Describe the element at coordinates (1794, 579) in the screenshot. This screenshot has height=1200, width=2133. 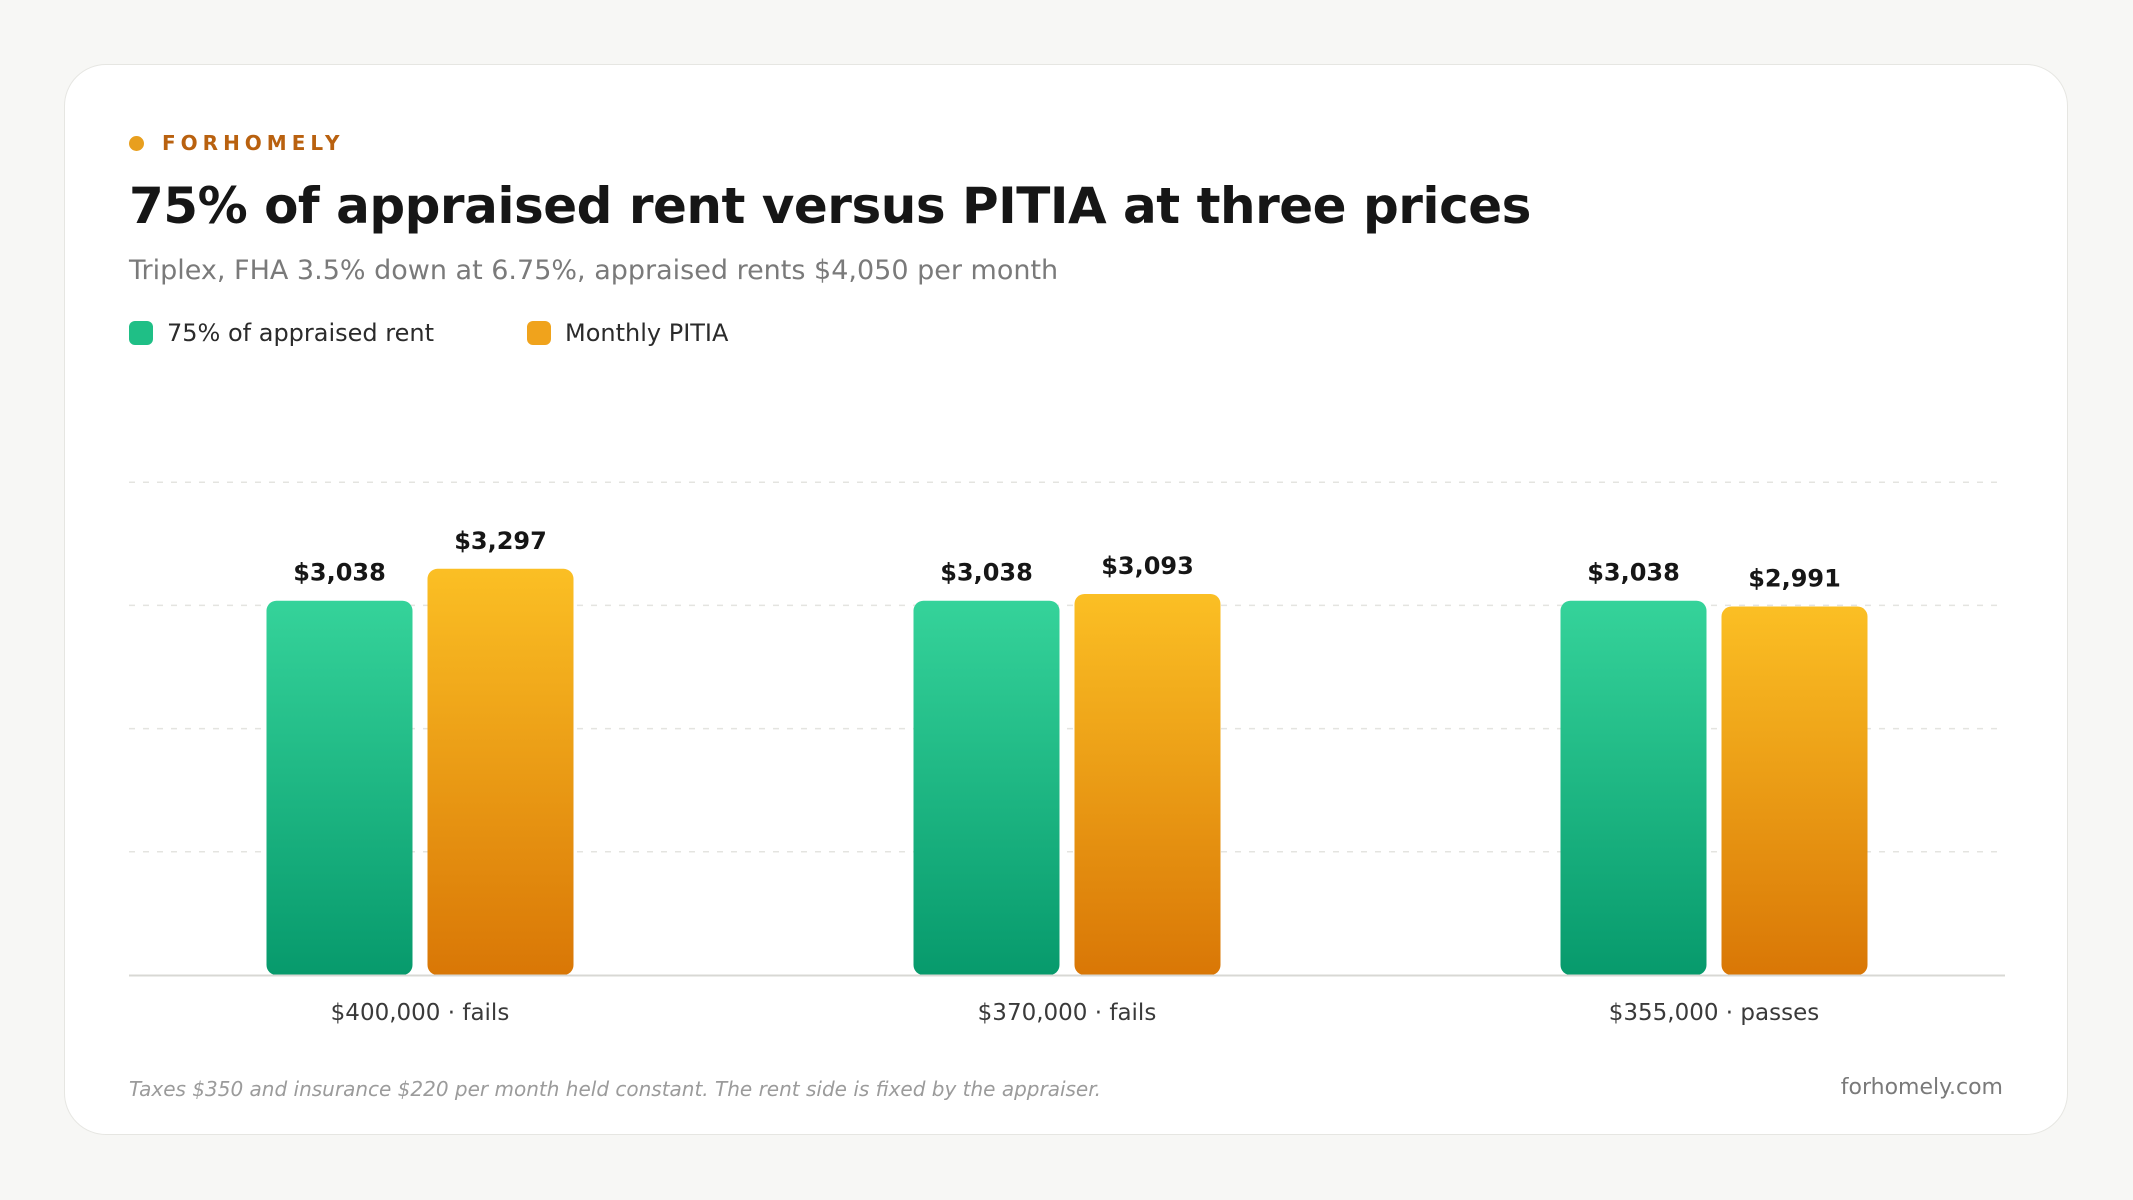
I see `data-label: $2,991` at that location.